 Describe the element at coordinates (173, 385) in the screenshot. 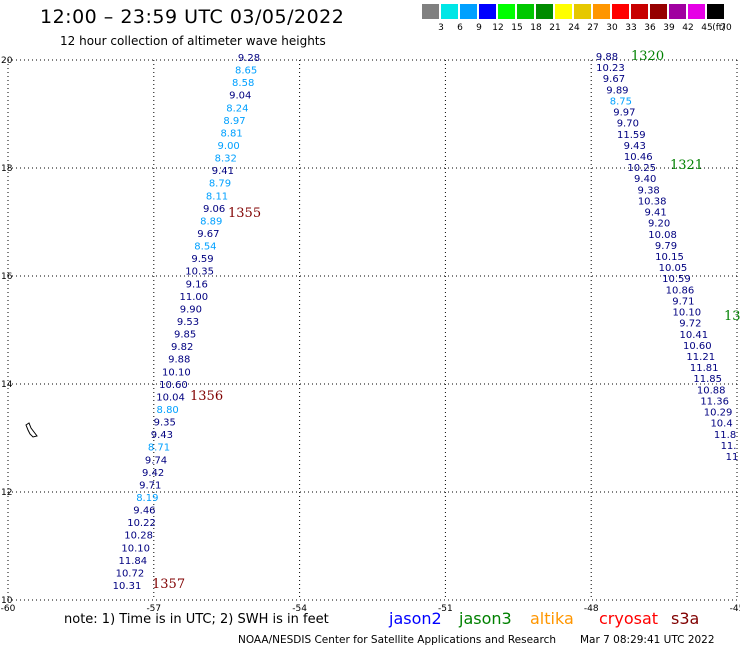

I see `wave-height-value: 10.60` at that location.